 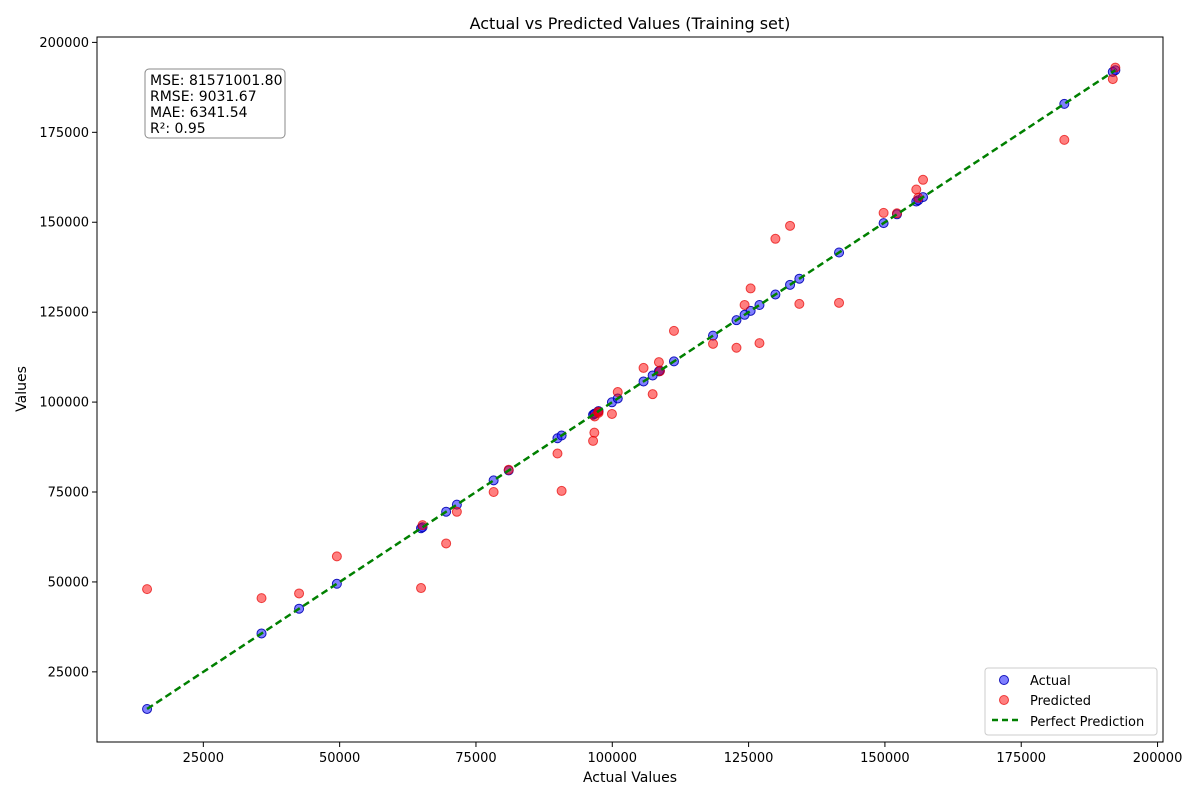 I want to click on metrics-box-frame, so click(x=215, y=103).